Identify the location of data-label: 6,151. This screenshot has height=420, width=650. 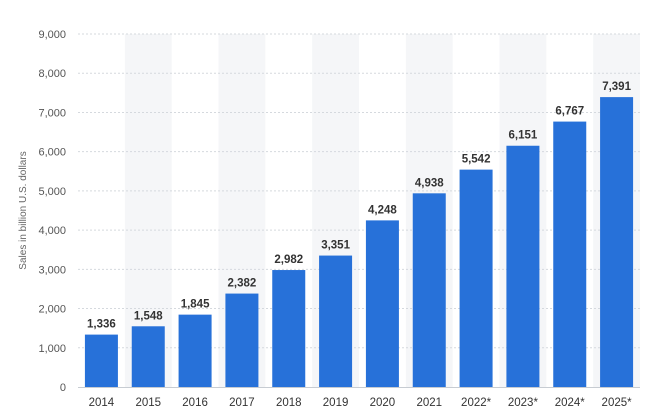
(523, 136).